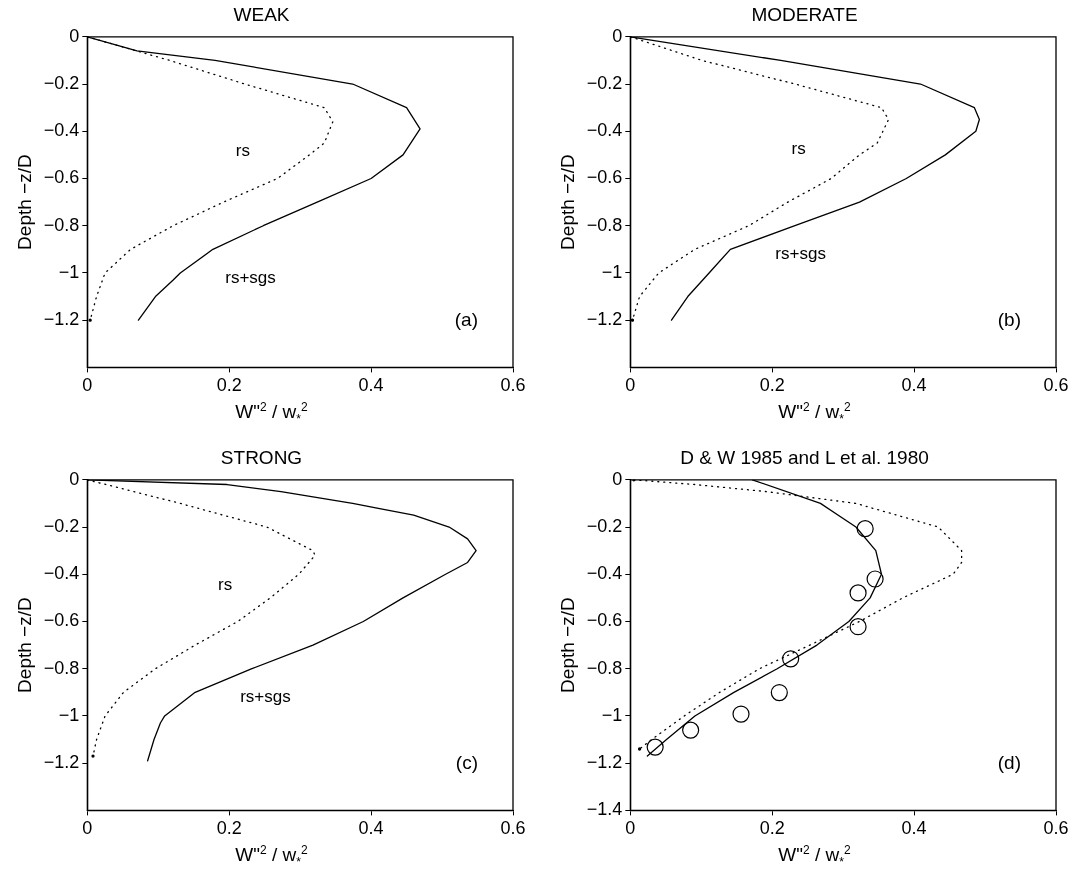 The image size is (1086, 886). What do you see at coordinates (604, 809) in the screenshot?
I see `y-tick-label: −1.4` at bounding box center [604, 809].